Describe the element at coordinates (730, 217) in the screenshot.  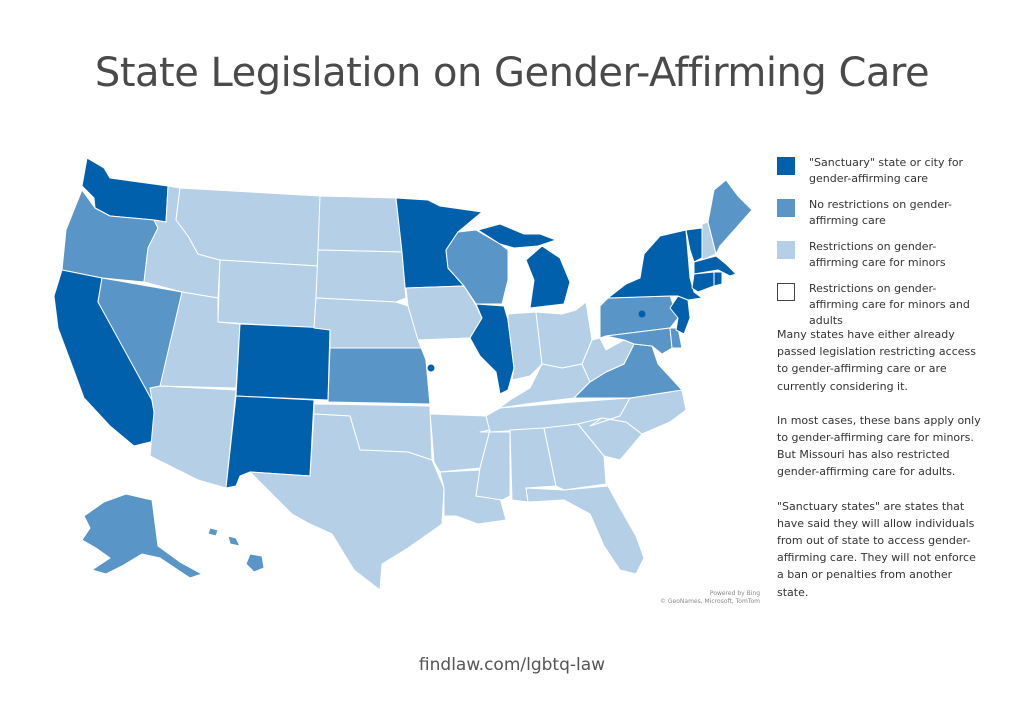
I see `state-me` at that location.